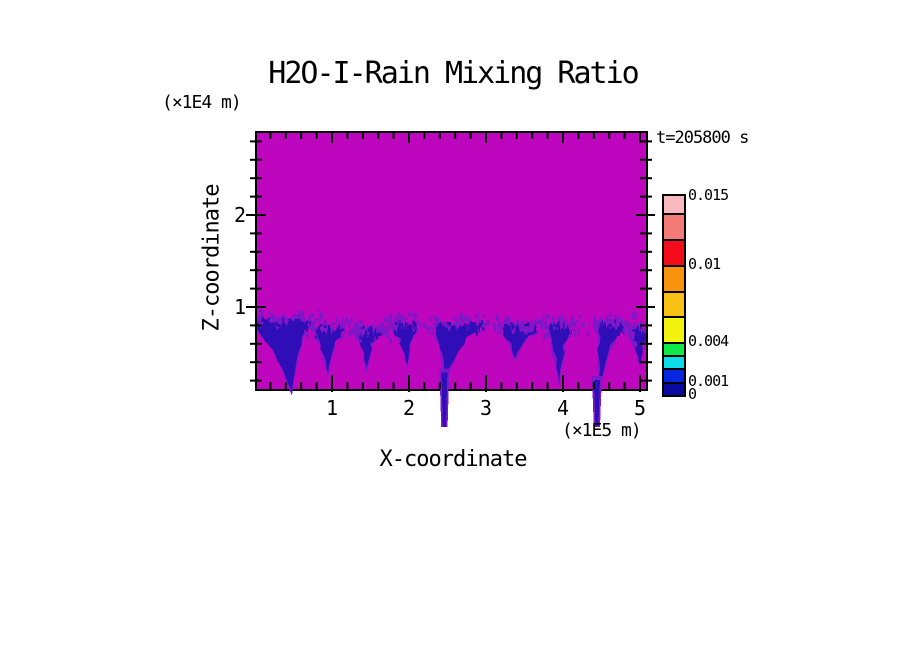 The width and height of the screenshot is (904, 654). What do you see at coordinates (640, 408) in the screenshot?
I see `x-tick-label: 5` at bounding box center [640, 408].